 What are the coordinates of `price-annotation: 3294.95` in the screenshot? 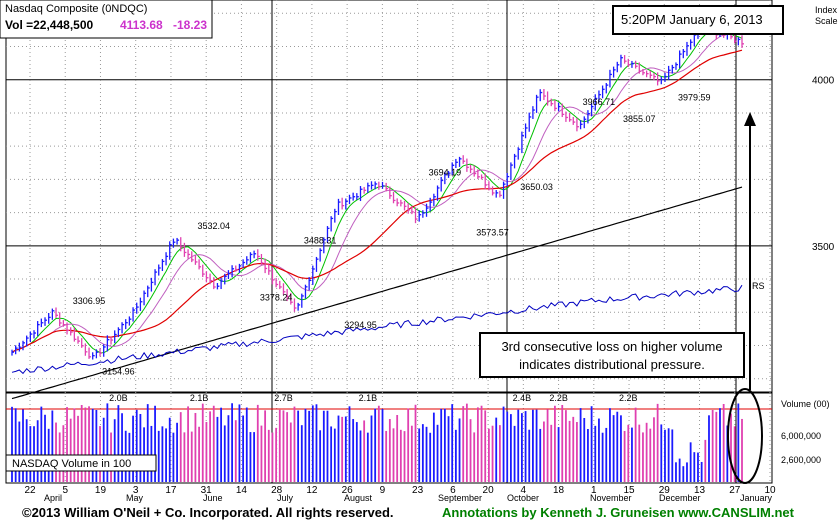 It's located at (360, 325).